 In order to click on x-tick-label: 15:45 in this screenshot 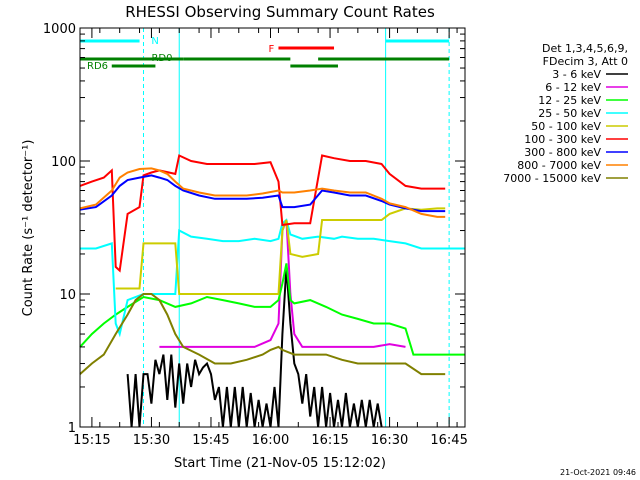, I will do `click(210, 440)`.